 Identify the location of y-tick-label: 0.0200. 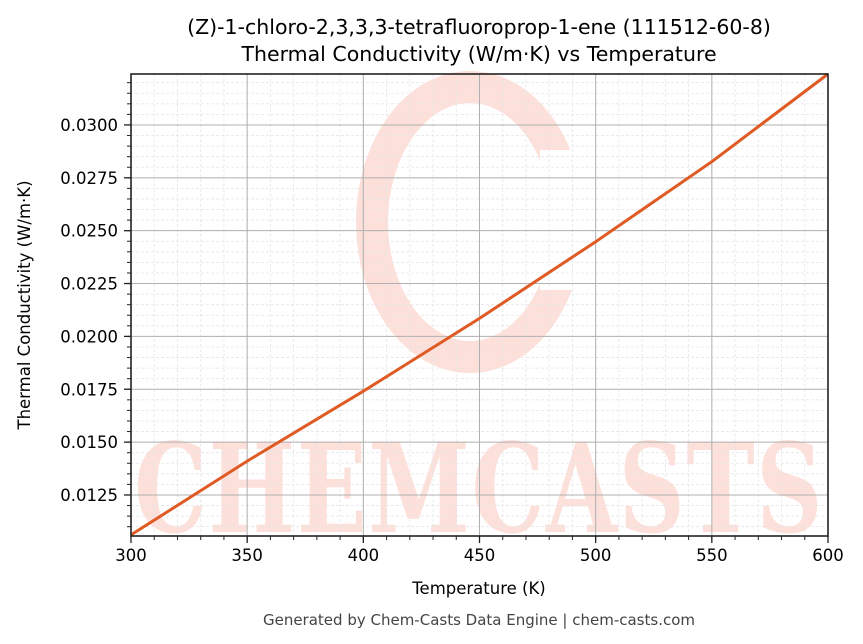
(89, 336).